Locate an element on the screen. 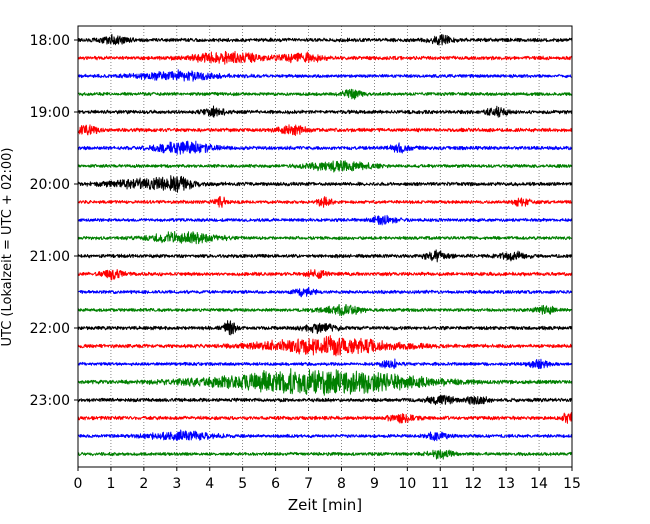 Image resolution: width=650 pixels, height=524 pixels. x-tick-label: 2 is located at coordinates (143, 484).